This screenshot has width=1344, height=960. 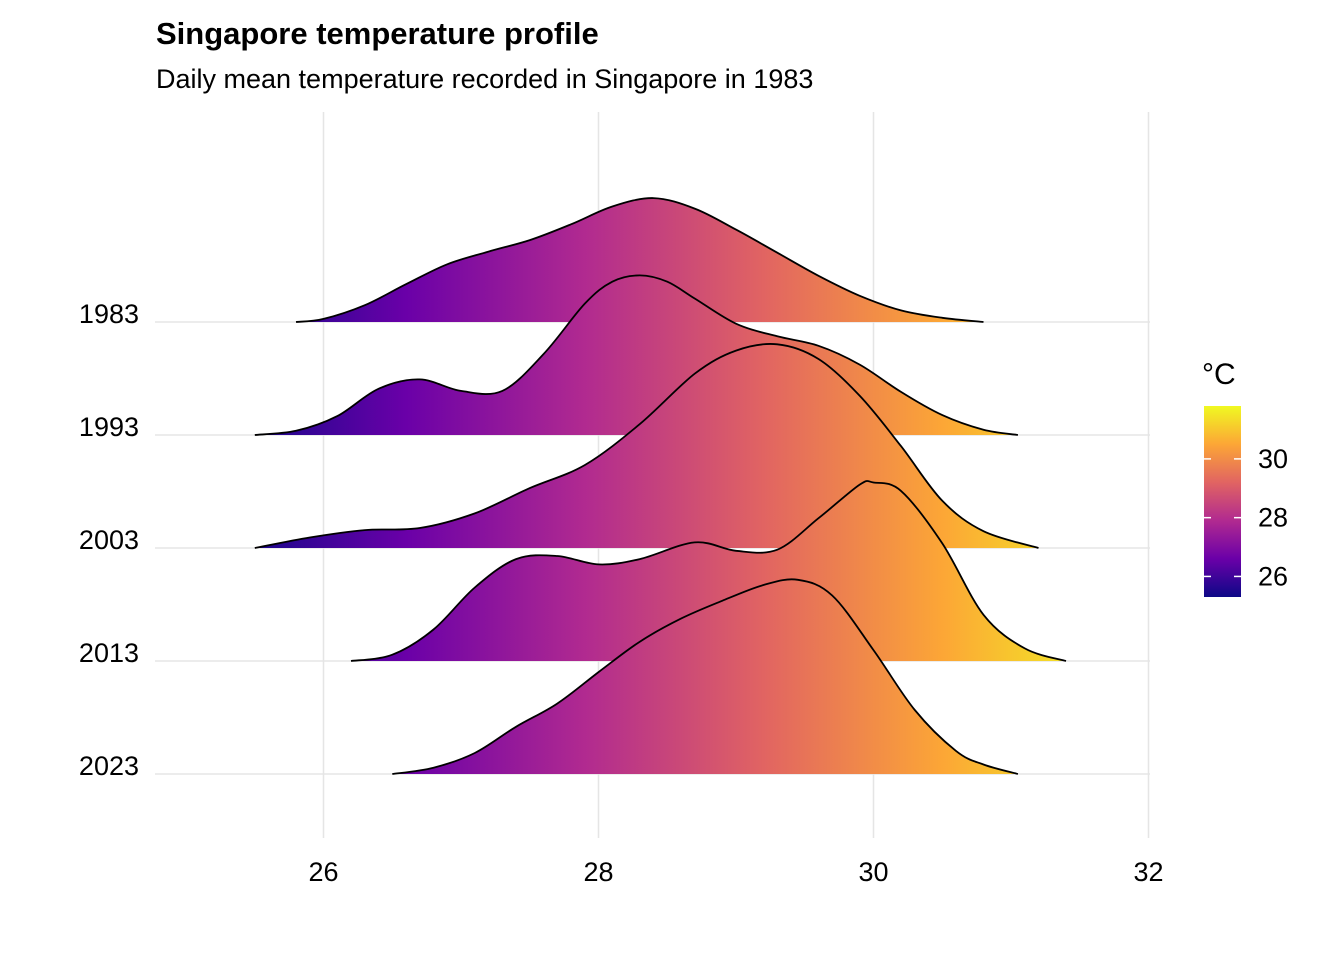 What do you see at coordinates (377, 33) in the screenshot?
I see `chart-title: Singapore temperature profile` at bounding box center [377, 33].